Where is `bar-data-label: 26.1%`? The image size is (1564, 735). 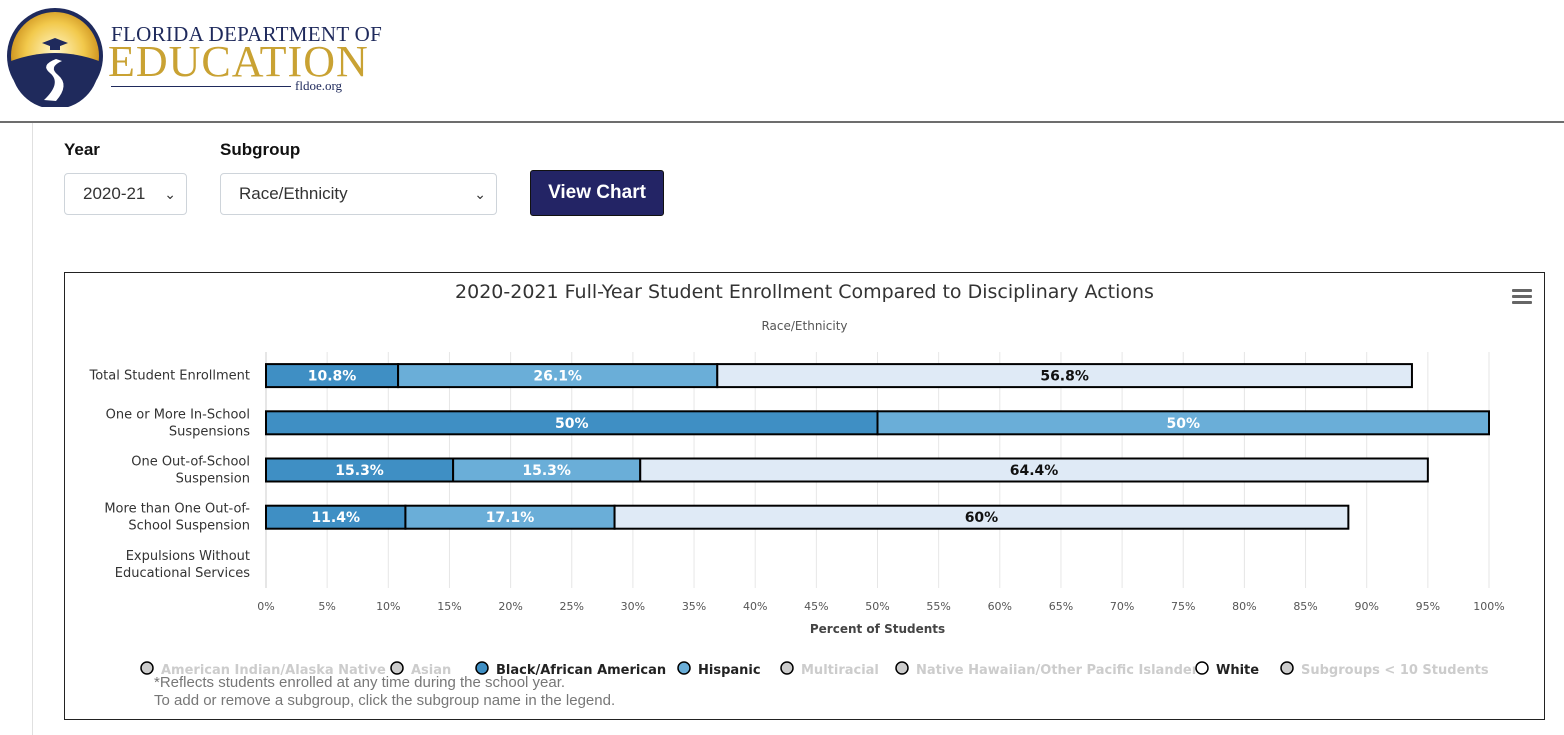 bar-data-label: 26.1% is located at coordinates (557, 377).